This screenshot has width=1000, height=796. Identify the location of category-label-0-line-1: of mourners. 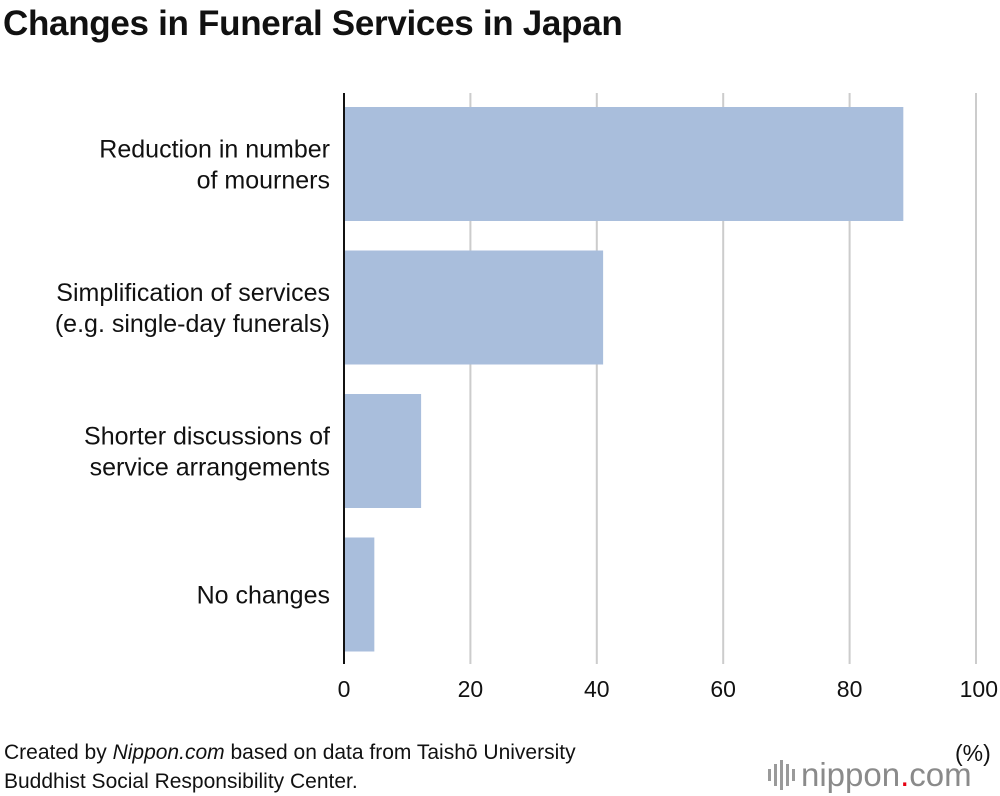
(263, 181).